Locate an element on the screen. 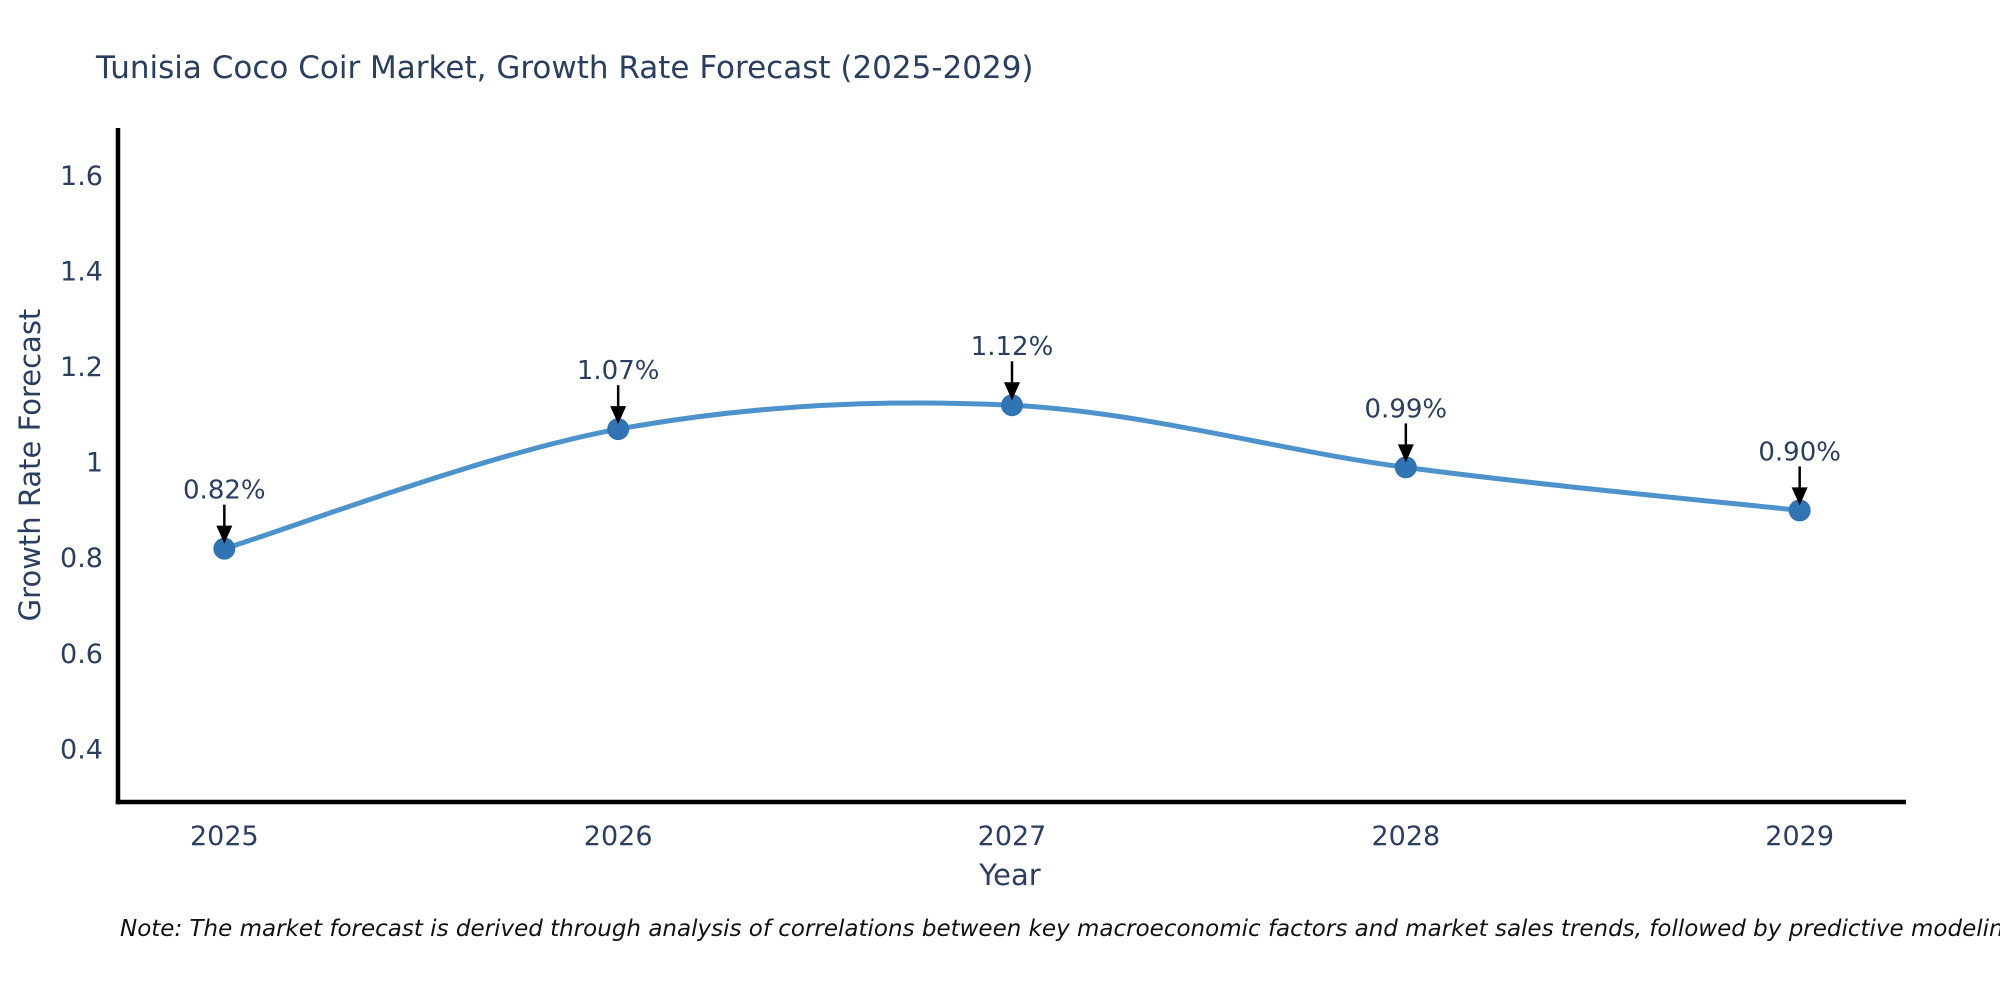 The width and height of the screenshot is (2000, 1000). x-tick-label: 2025 is located at coordinates (224, 836).